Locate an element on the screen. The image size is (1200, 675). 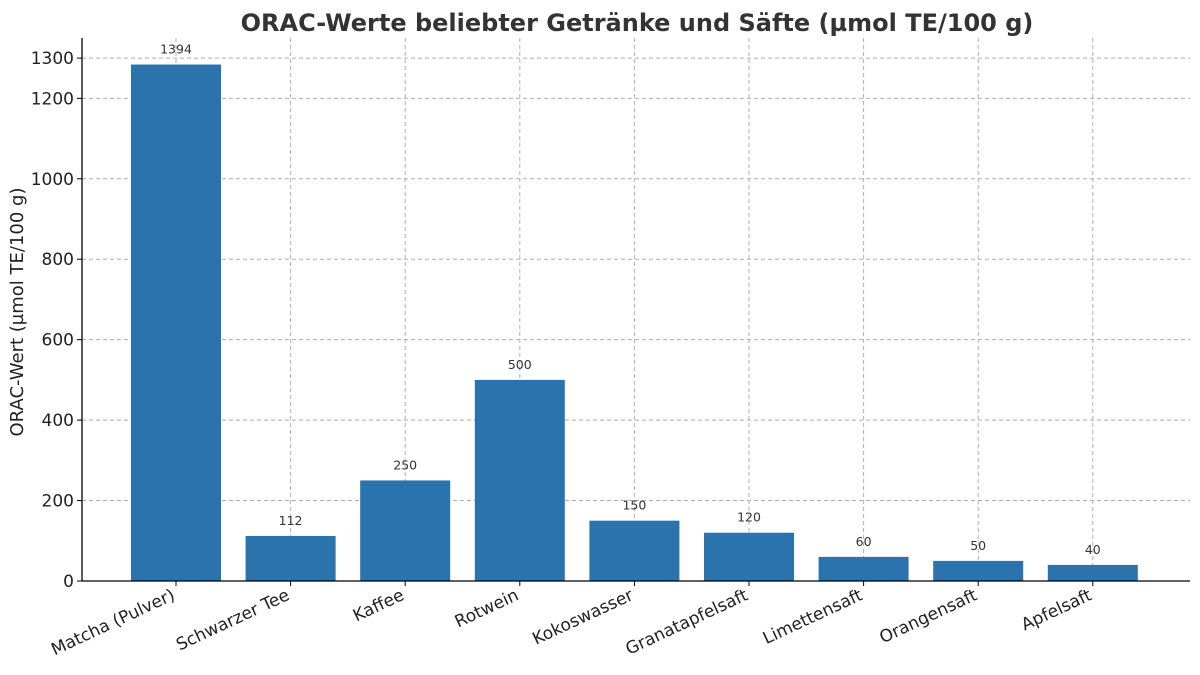
x-tick-label: Schwarzer Tee is located at coordinates (232, 620).